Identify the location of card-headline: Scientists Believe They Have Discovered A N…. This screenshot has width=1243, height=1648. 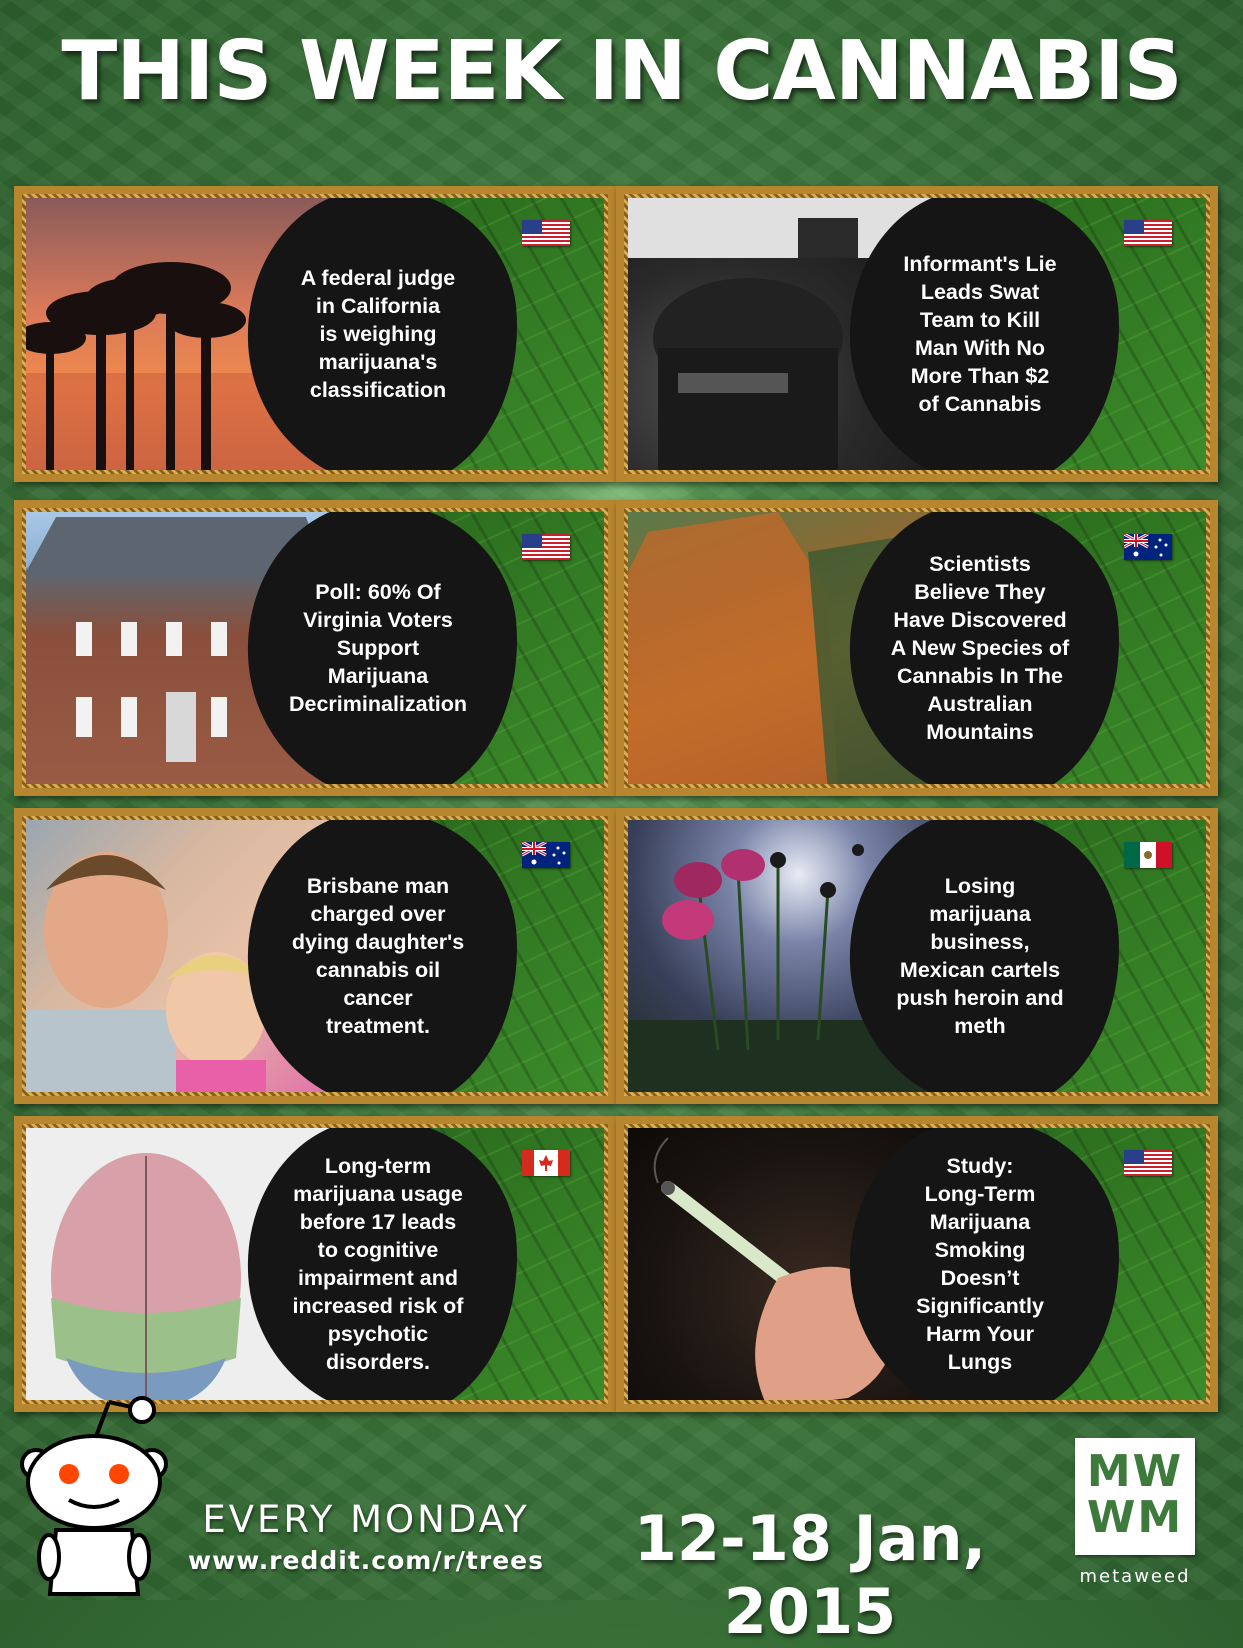
(980, 648).